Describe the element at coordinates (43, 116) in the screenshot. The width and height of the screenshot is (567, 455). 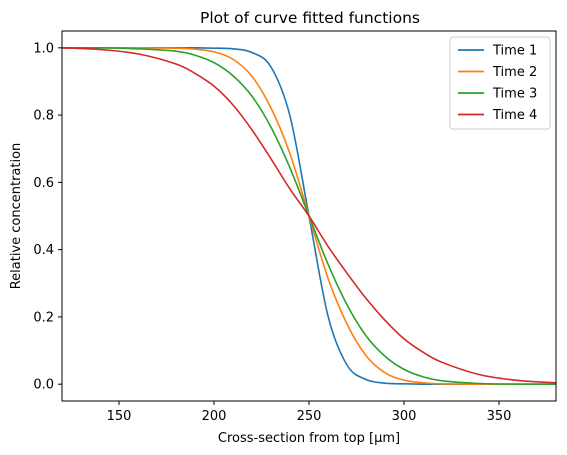
I see `y-tick-label: 0.8` at that location.